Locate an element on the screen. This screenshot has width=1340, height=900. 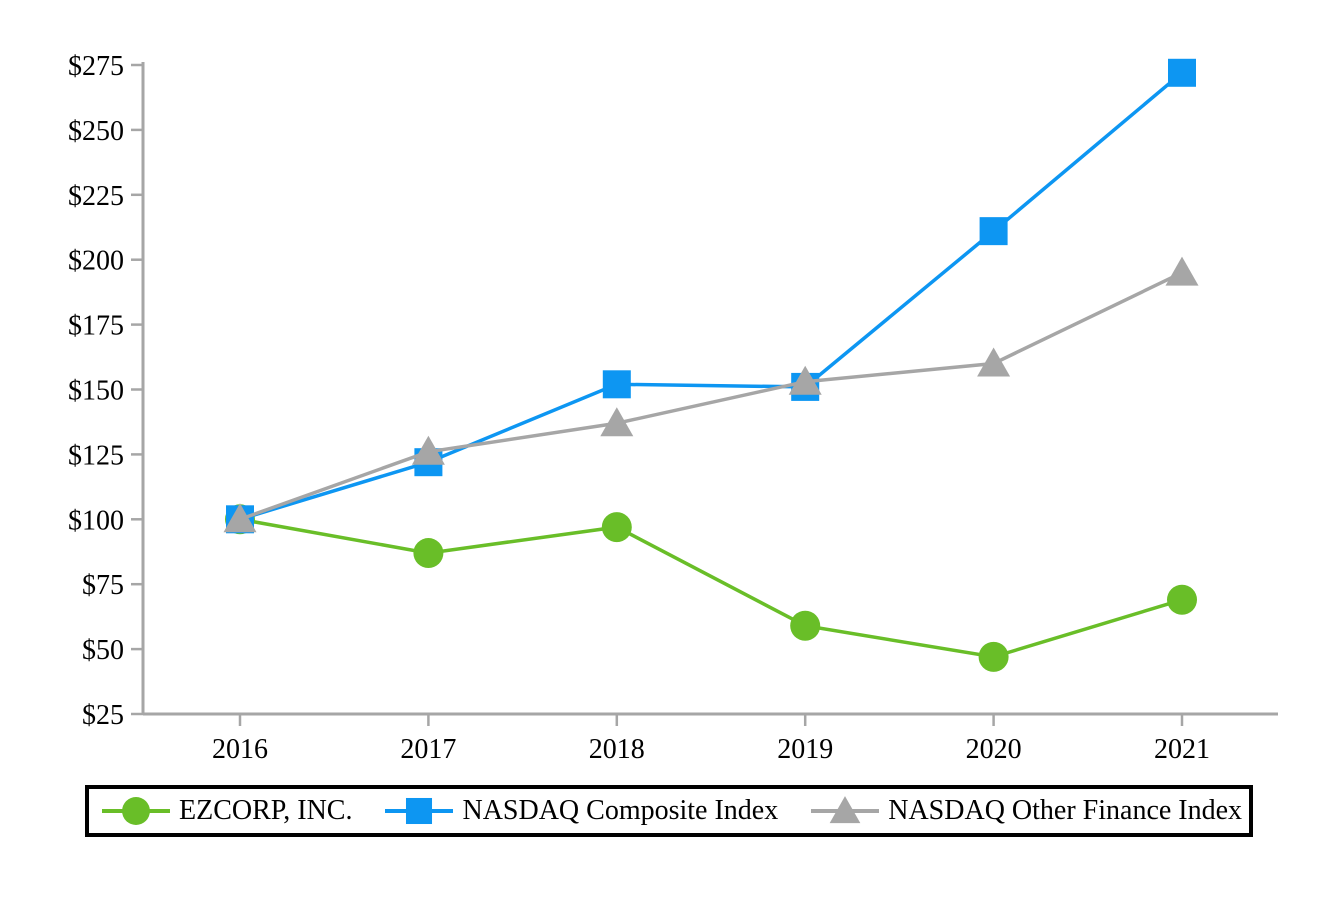
y-axis-tick-label: $225 is located at coordinates (96, 196).